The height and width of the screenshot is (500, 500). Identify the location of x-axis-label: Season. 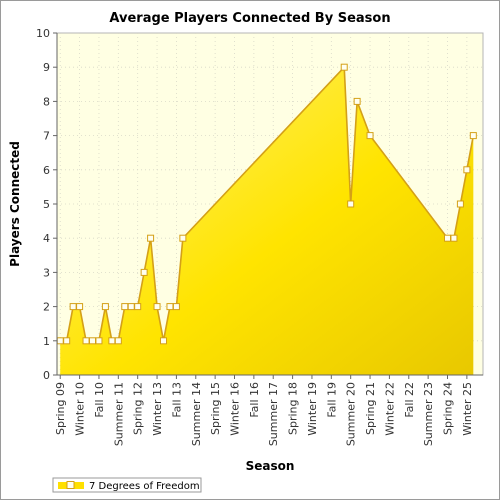
(270, 466).